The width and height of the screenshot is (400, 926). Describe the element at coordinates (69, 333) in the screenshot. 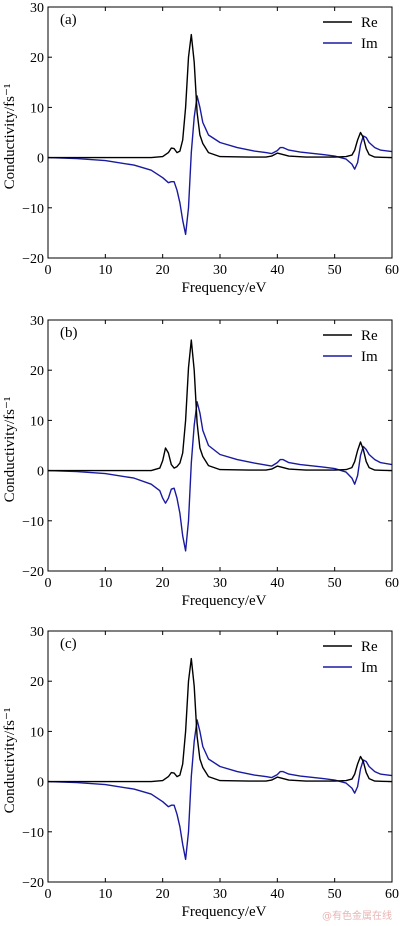

I see `panel-label: (b)` at that location.